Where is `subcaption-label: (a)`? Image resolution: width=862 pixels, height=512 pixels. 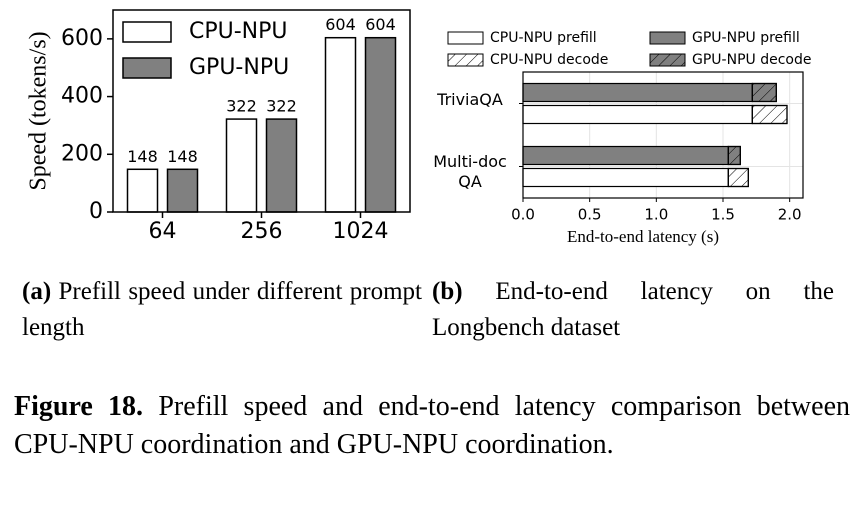 subcaption-label: (a) is located at coordinates (37, 291).